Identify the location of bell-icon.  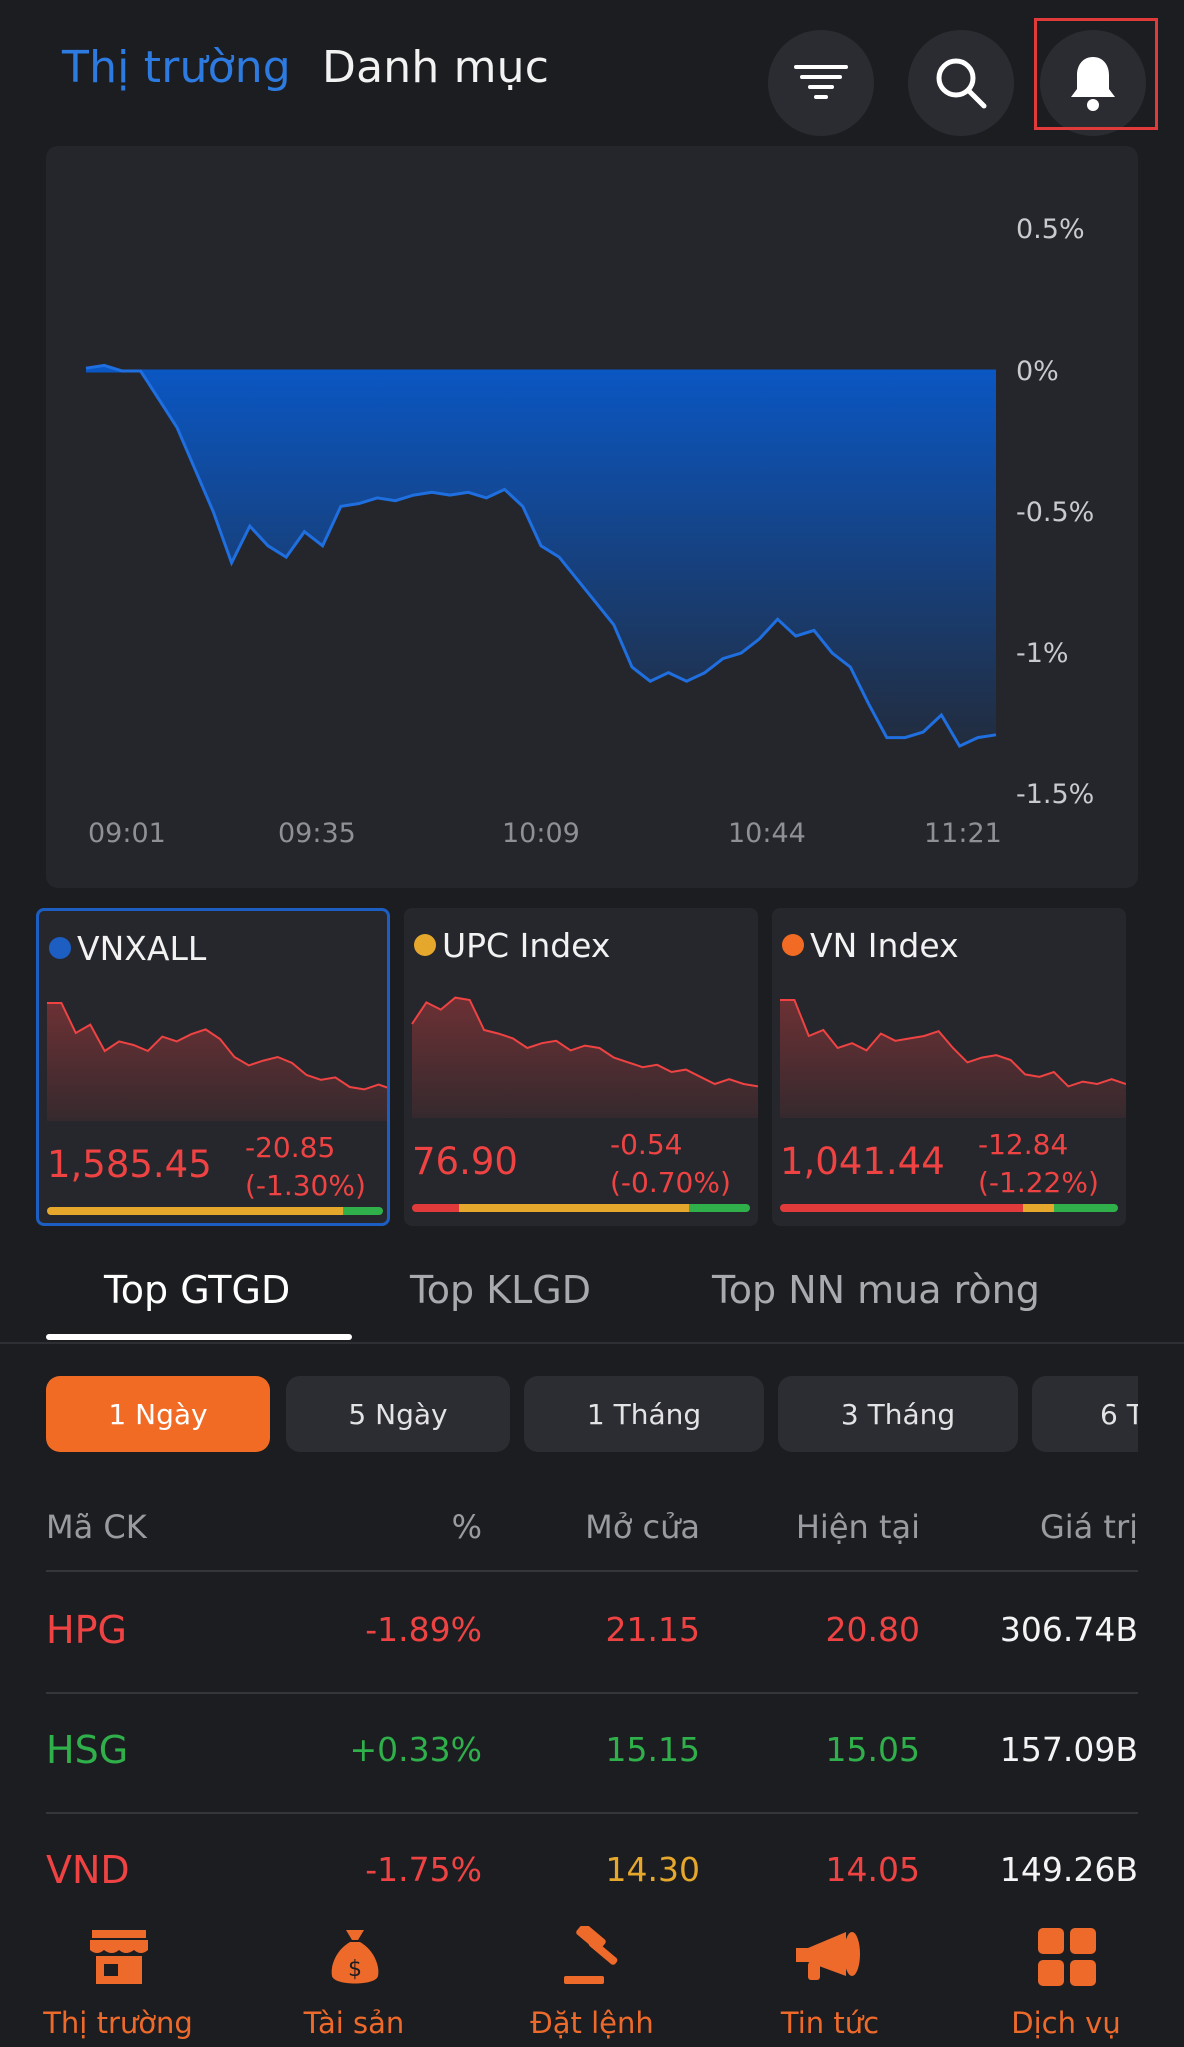
(1093, 84).